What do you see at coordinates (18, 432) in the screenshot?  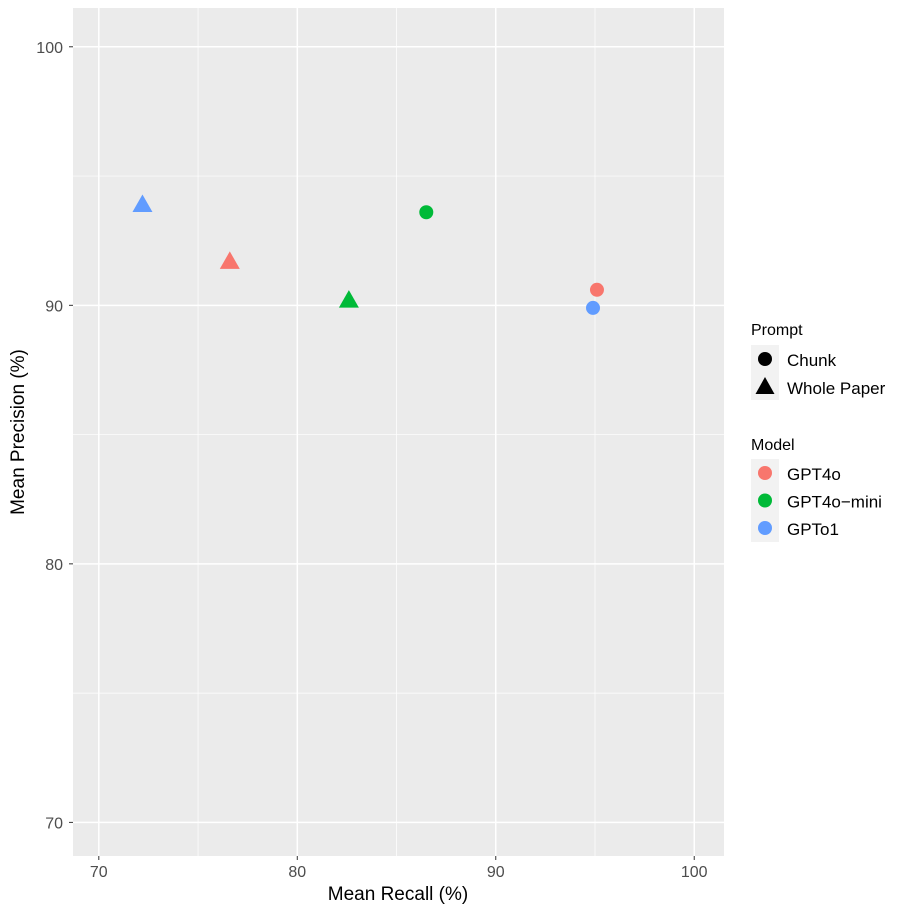 I see `y-axis-title: Mean Precision (%)` at bounding box center [18, 432].